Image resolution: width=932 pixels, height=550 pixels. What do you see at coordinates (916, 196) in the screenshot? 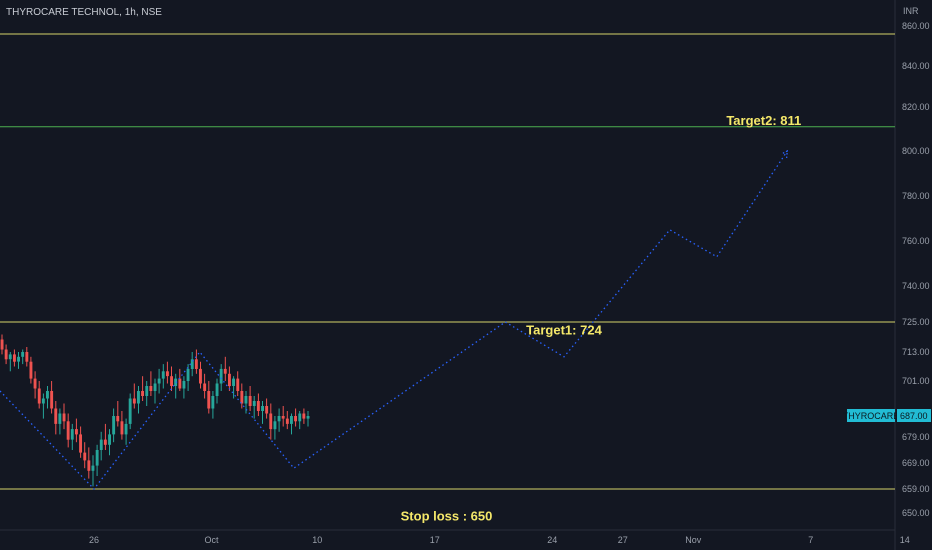
I see `price-tick-label: 780.00` at bounding box center [916, 196].